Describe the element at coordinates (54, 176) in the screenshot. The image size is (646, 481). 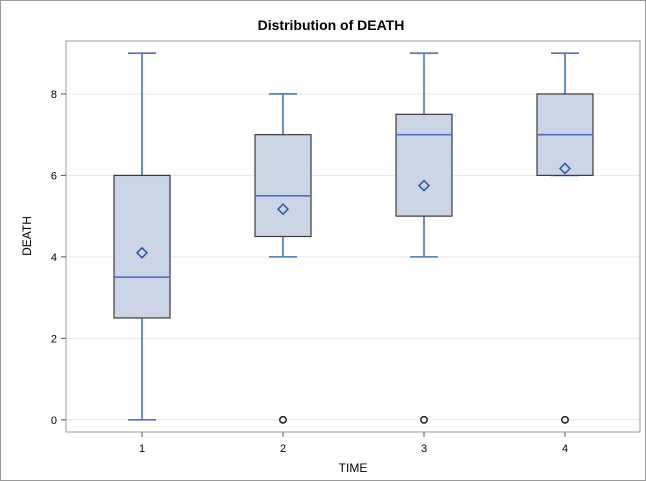
I see `y-tick-label: 6` at that location.